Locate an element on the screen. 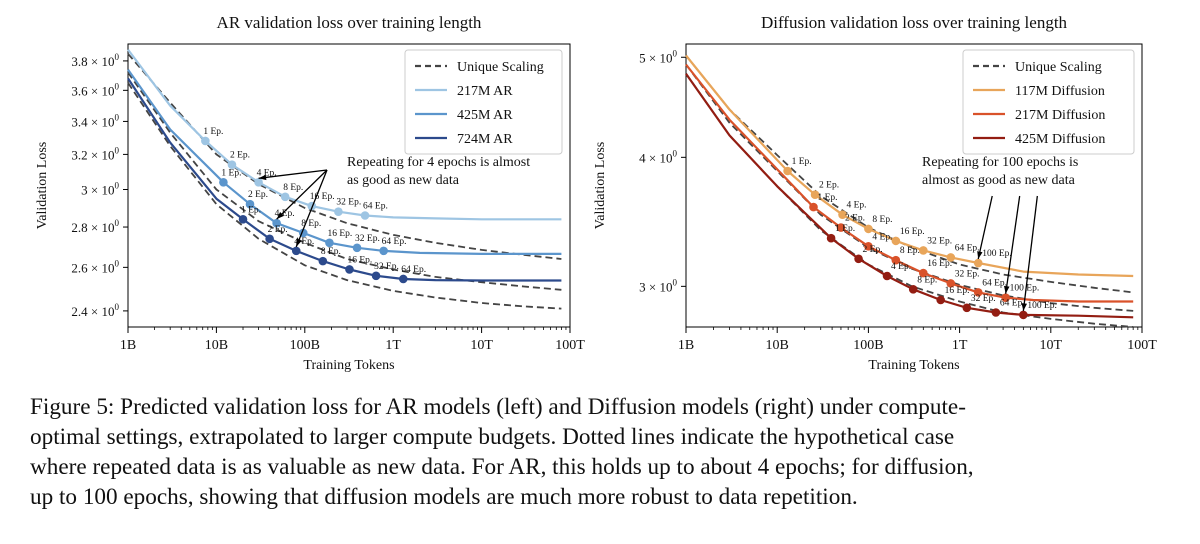  legend-label: 724M AR is located at coordinates (485, 139).